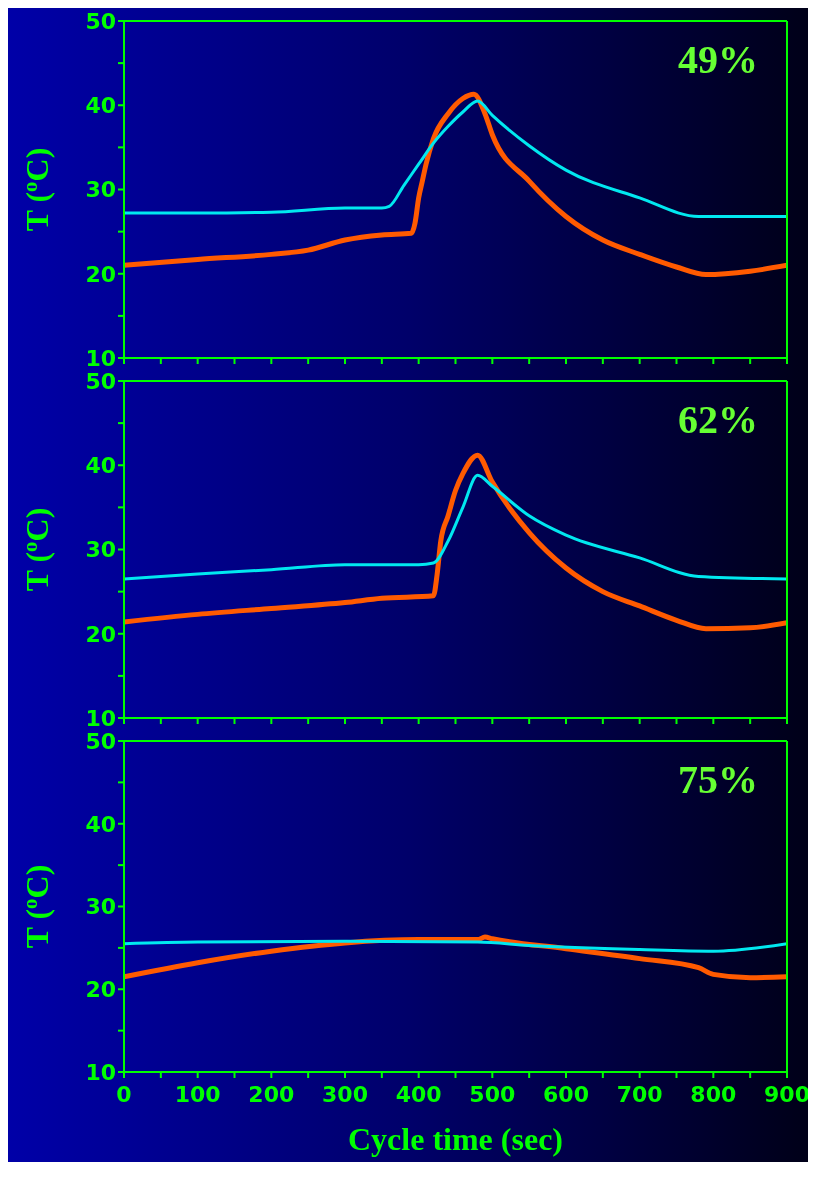  I want to click on annotation: 62%, so click(718, 419).